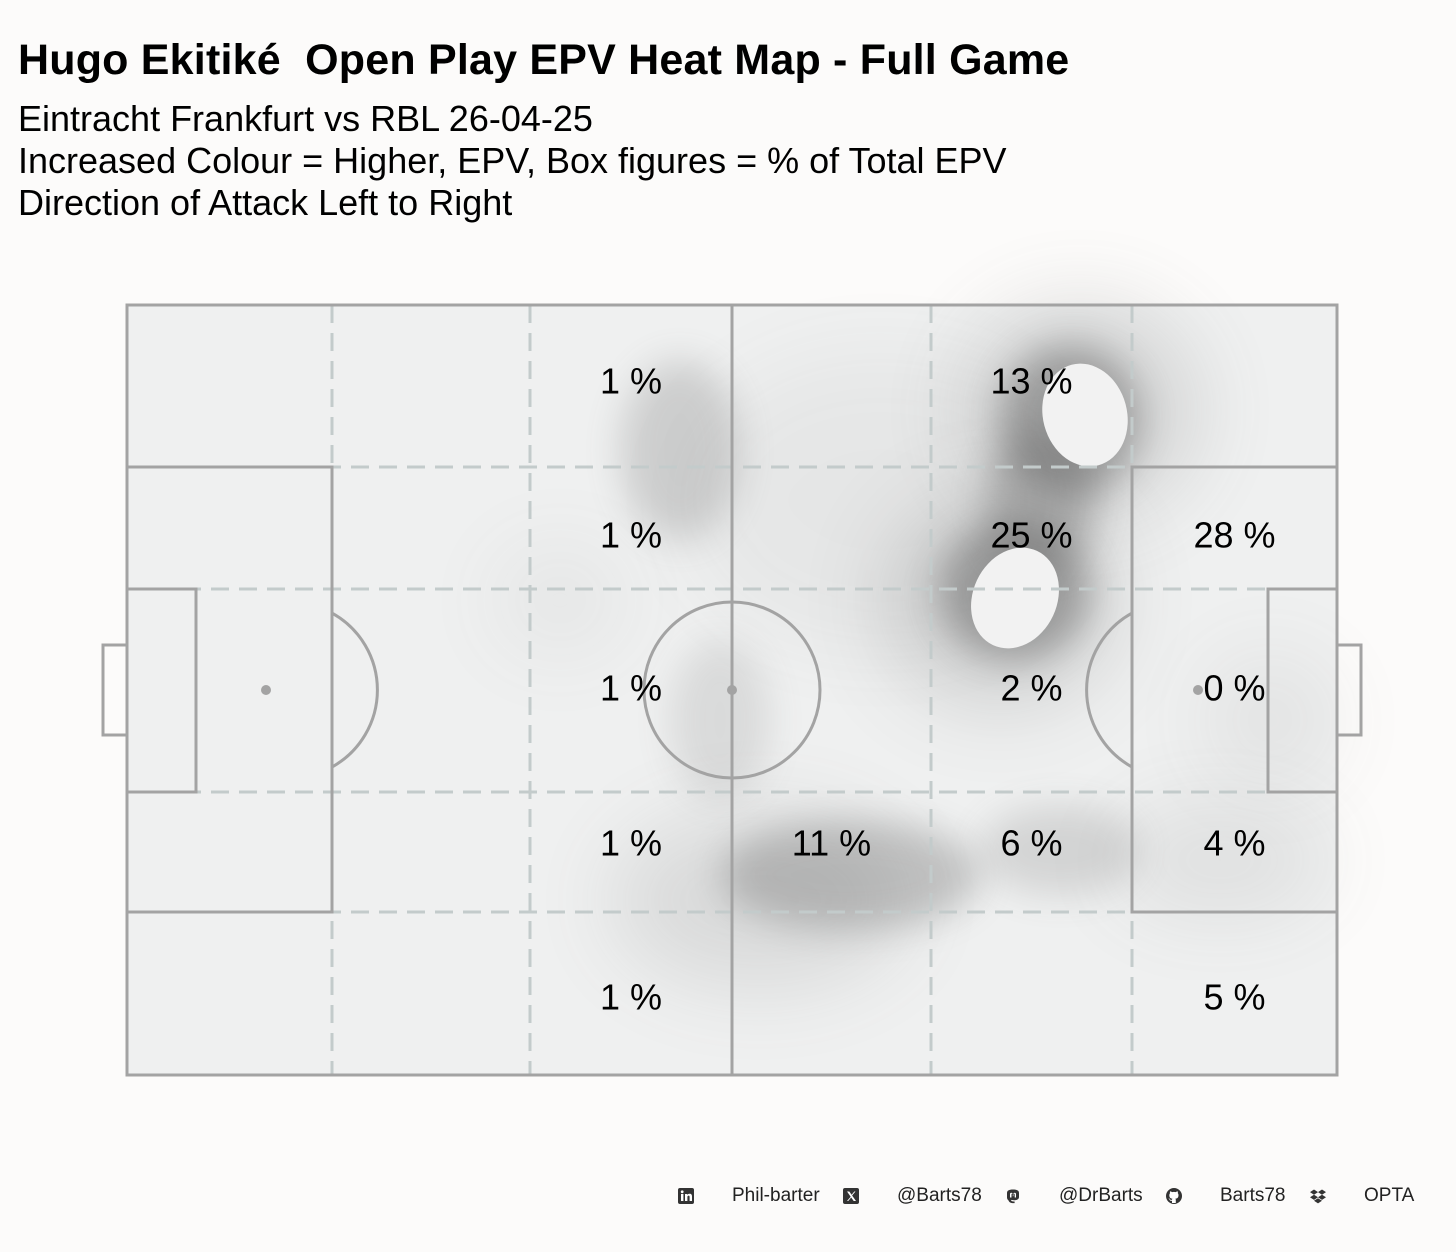  What do you see at coordinates (1198, 690) in the screenshot?
I see `right-penalty-spot` at bounding box center [1198, 690].